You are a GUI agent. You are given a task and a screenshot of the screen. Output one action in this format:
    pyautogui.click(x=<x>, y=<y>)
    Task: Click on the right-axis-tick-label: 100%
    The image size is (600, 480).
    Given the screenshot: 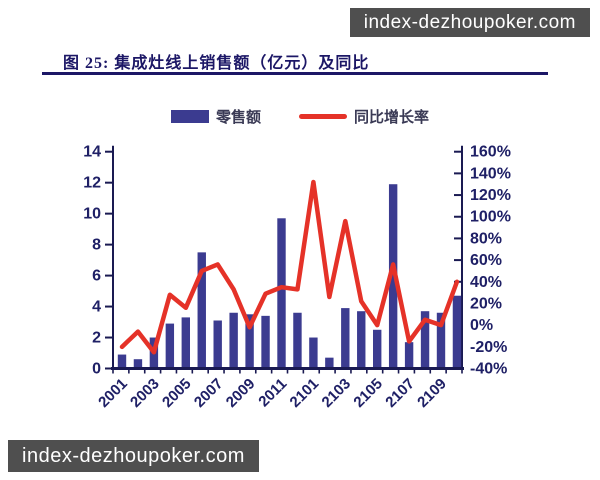 What is the action you would take?
    pyautogui.click(x=490, y=217)
    